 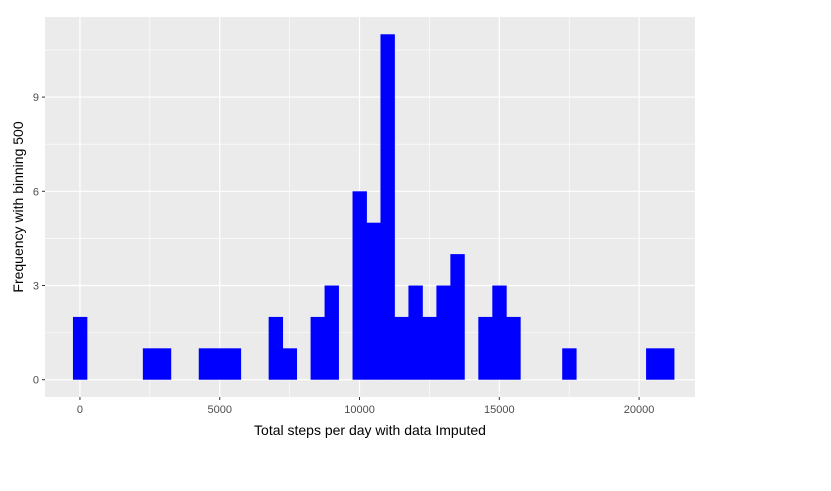 I want to click on y-tick-label: 0, so click(x=36, y=381).